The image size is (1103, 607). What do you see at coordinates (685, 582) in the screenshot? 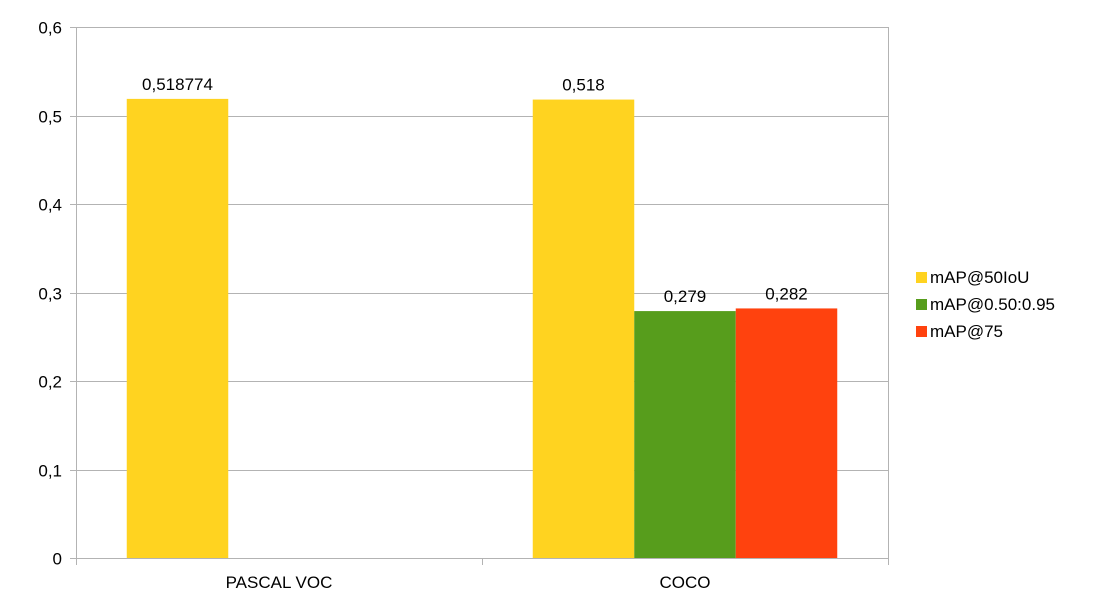
I see `x-category-label: COCO` at bounding box center [685, 582].